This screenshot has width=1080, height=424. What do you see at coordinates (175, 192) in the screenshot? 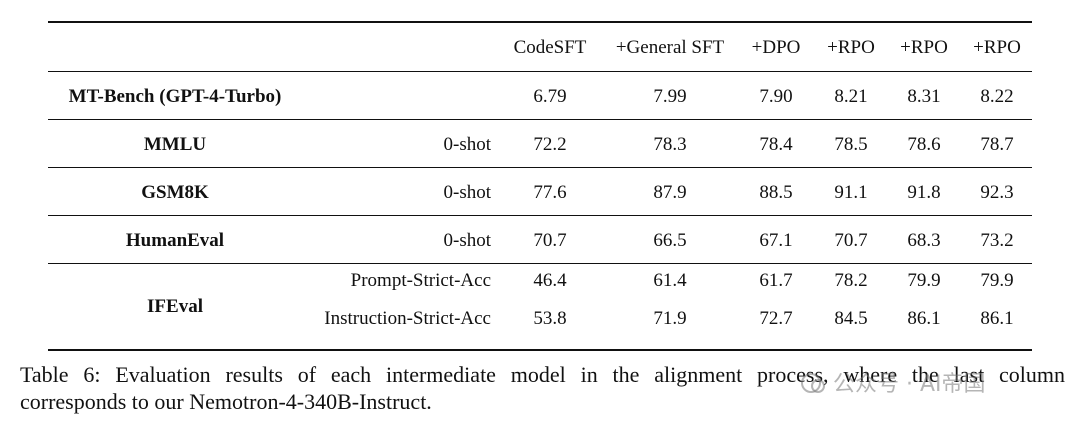
I see `benchmark-label: GSM8K` at bounding box center [175, 192].